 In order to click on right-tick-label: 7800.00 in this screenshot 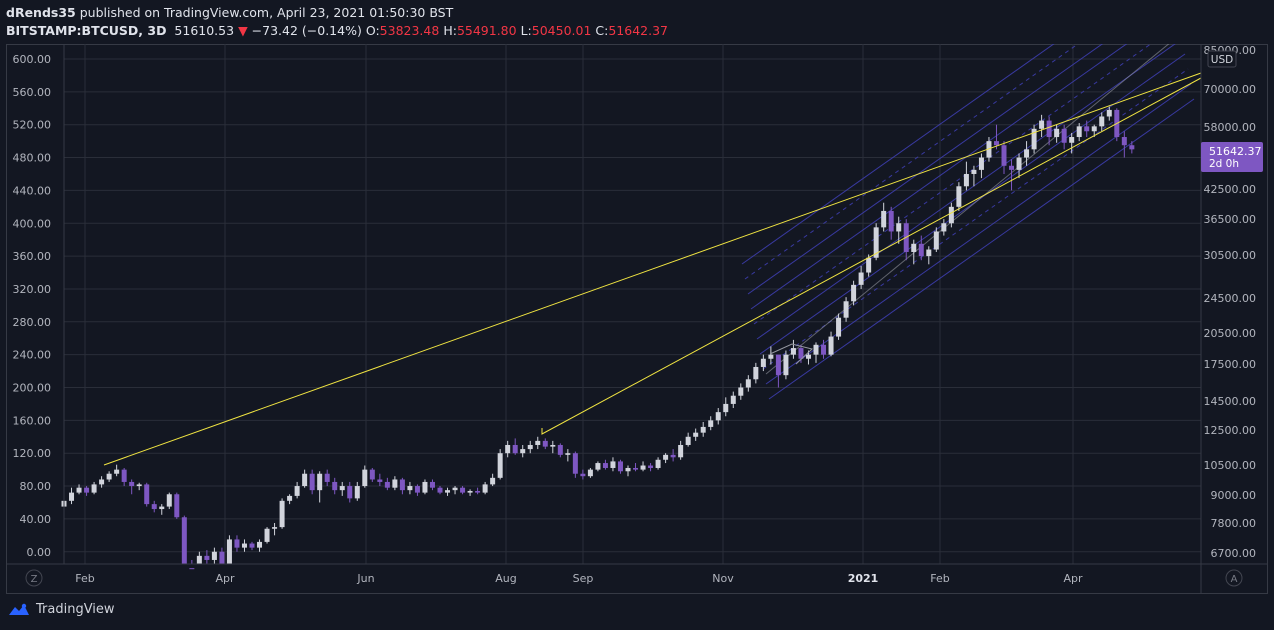, I will do `click(1234, 523)`.